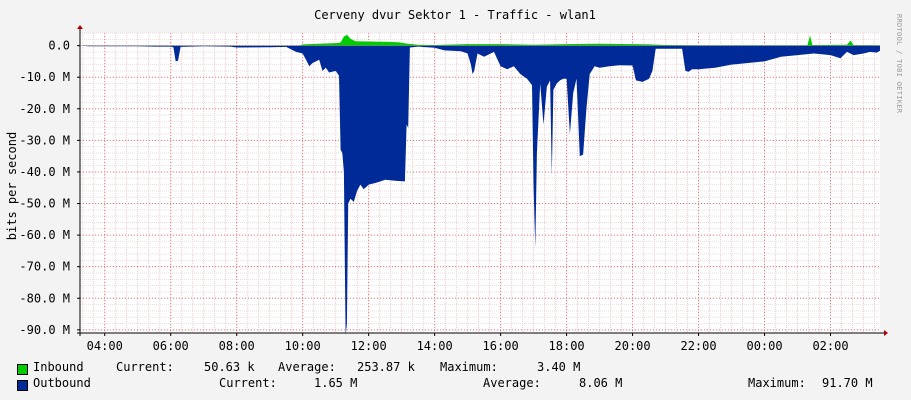  What do you see at coordinates (764, 346) in the screenshot?
I see `x-tick-label: 00:00` at bounding box center [764, 346].